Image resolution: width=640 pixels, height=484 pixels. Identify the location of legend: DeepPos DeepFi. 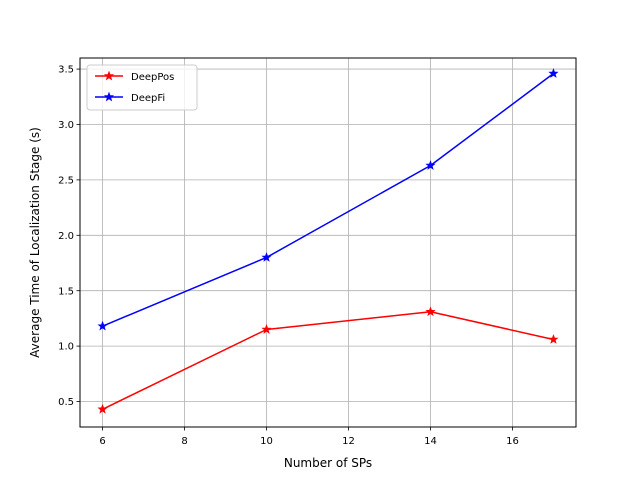
(142, 87).